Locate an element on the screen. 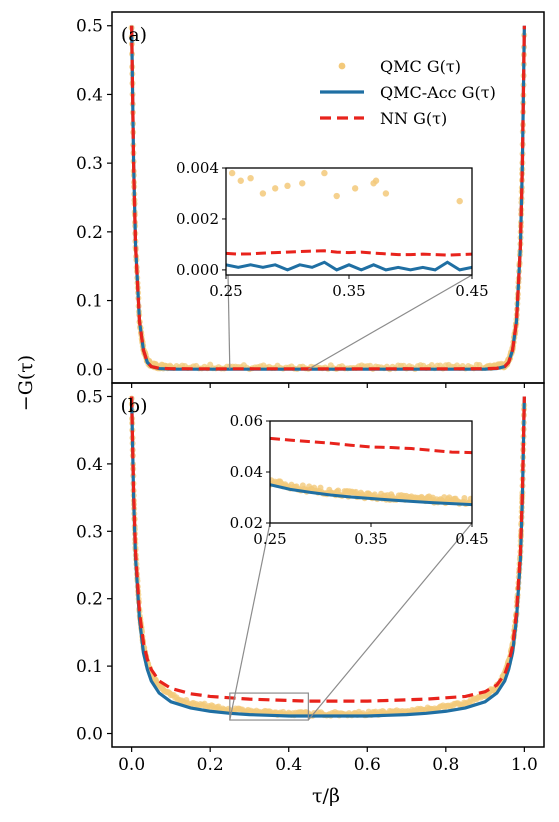 This screenshot has height=822, width=559. x-tick-label: 0.6 is located at coordinates (367, 765).